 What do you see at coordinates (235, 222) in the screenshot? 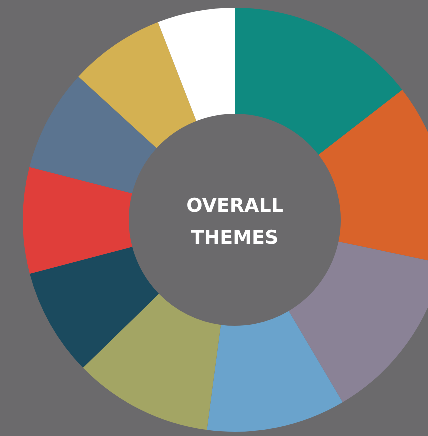
I see `text: OVERALL THEMES` at bounding box center [235, 222].